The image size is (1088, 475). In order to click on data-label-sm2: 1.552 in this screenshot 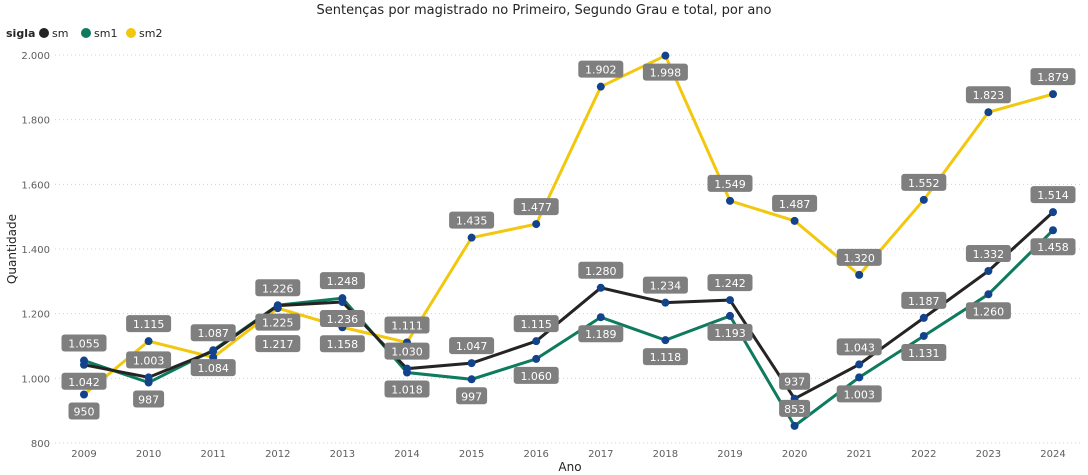, I will do `click(924, 183)`.